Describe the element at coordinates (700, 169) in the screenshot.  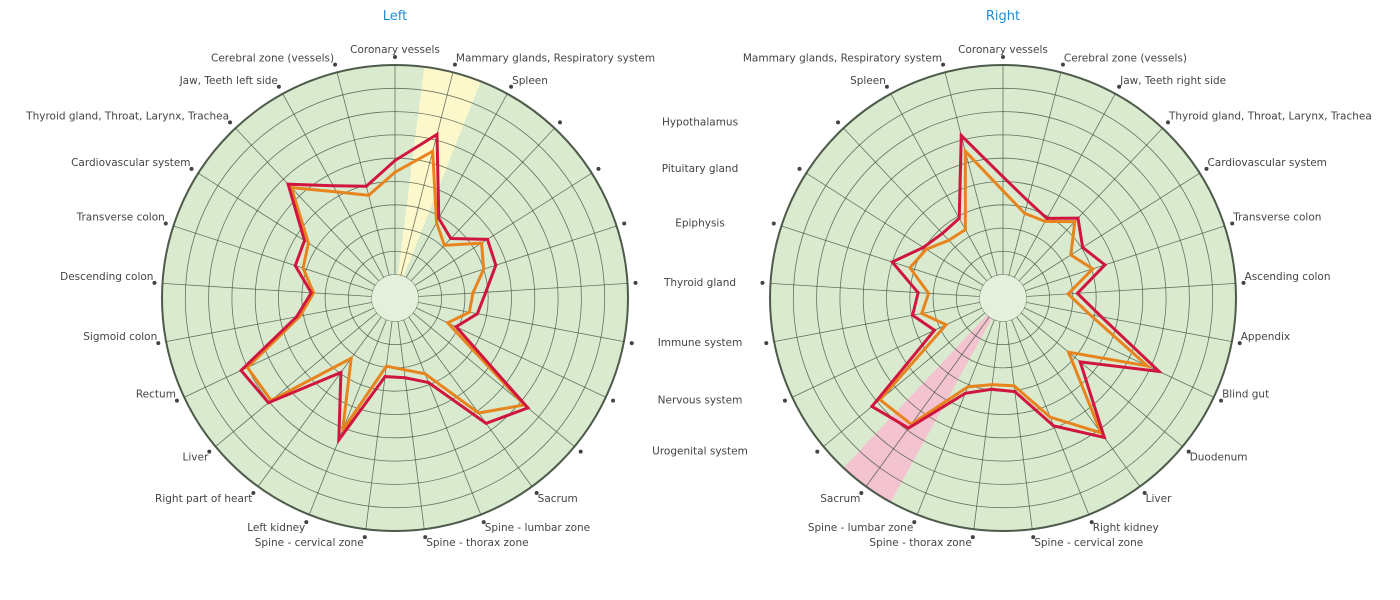
I see `axis-label: Pituitary gland` at that location.